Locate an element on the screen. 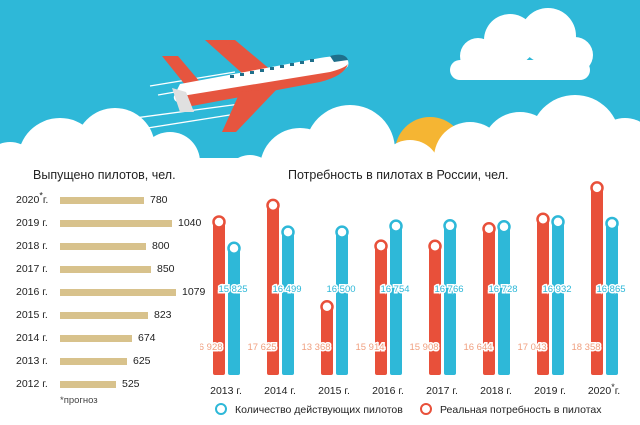 The height and width of the screenshot is (425, 640). graduates-row: 2015 г. 823 is located at coordinates (100, 315).